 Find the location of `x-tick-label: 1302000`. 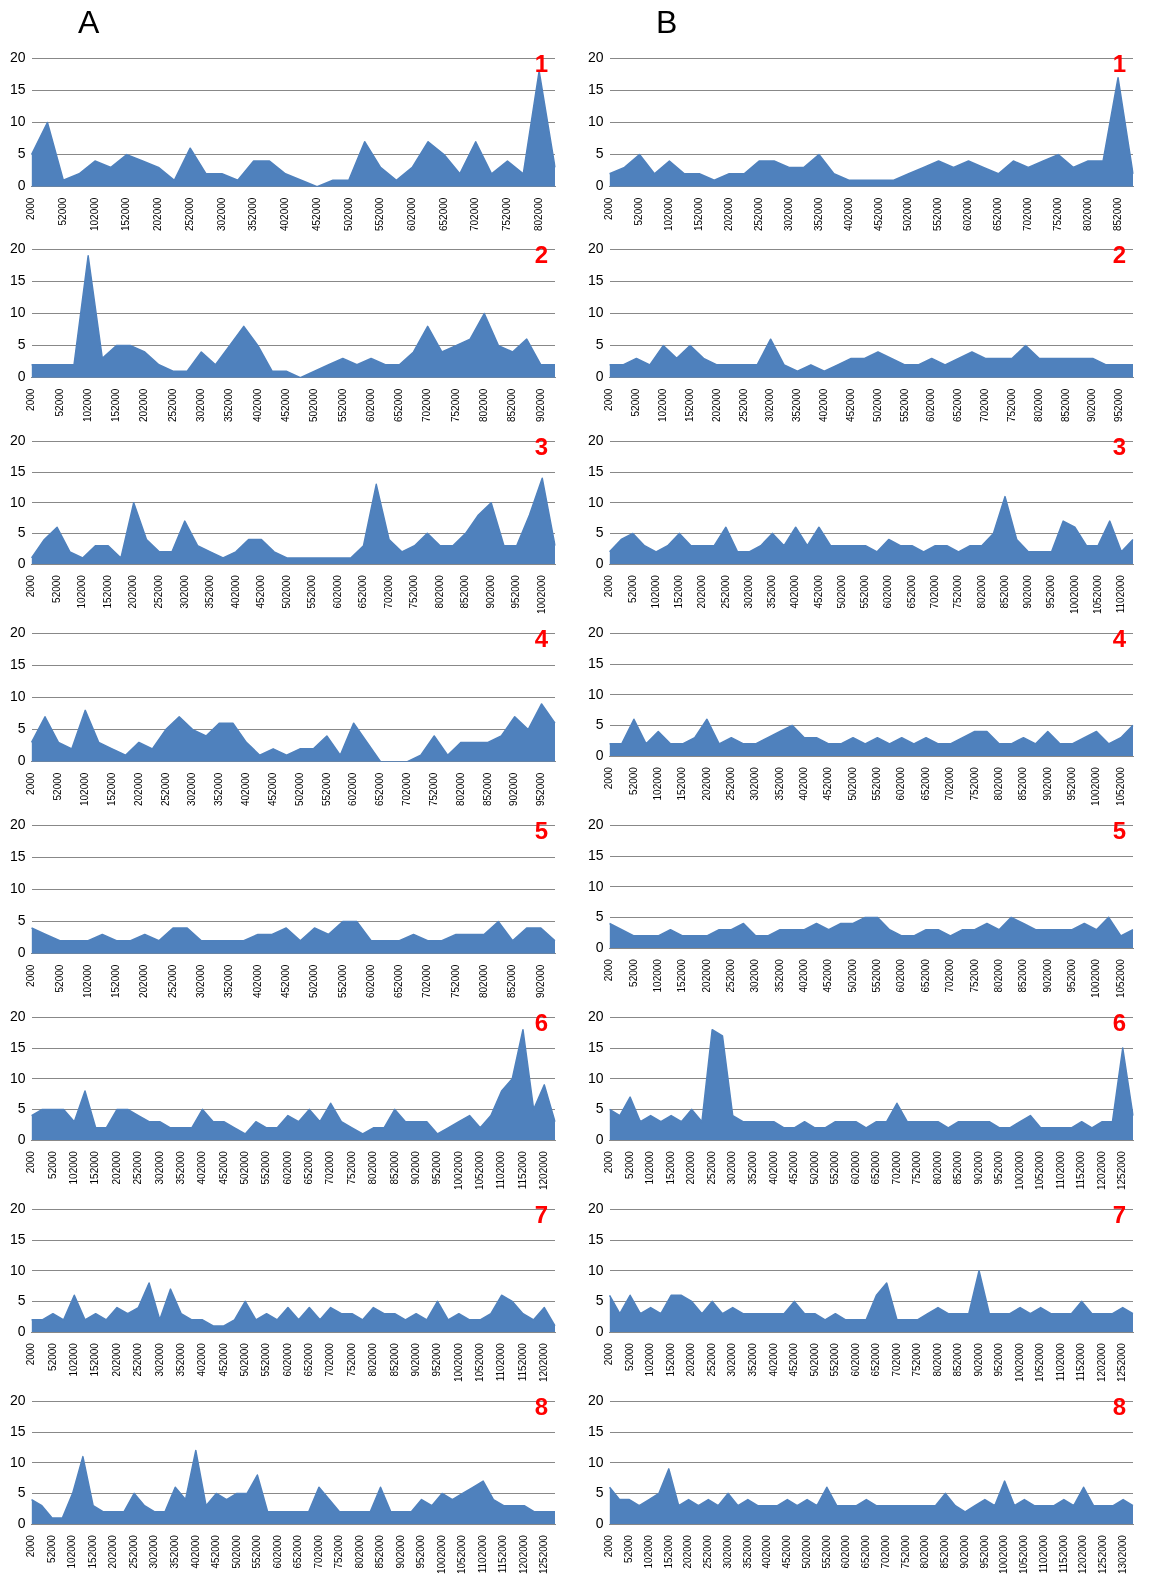

x-tick-label: 1302000 is located at coordinates (1122, 1554).